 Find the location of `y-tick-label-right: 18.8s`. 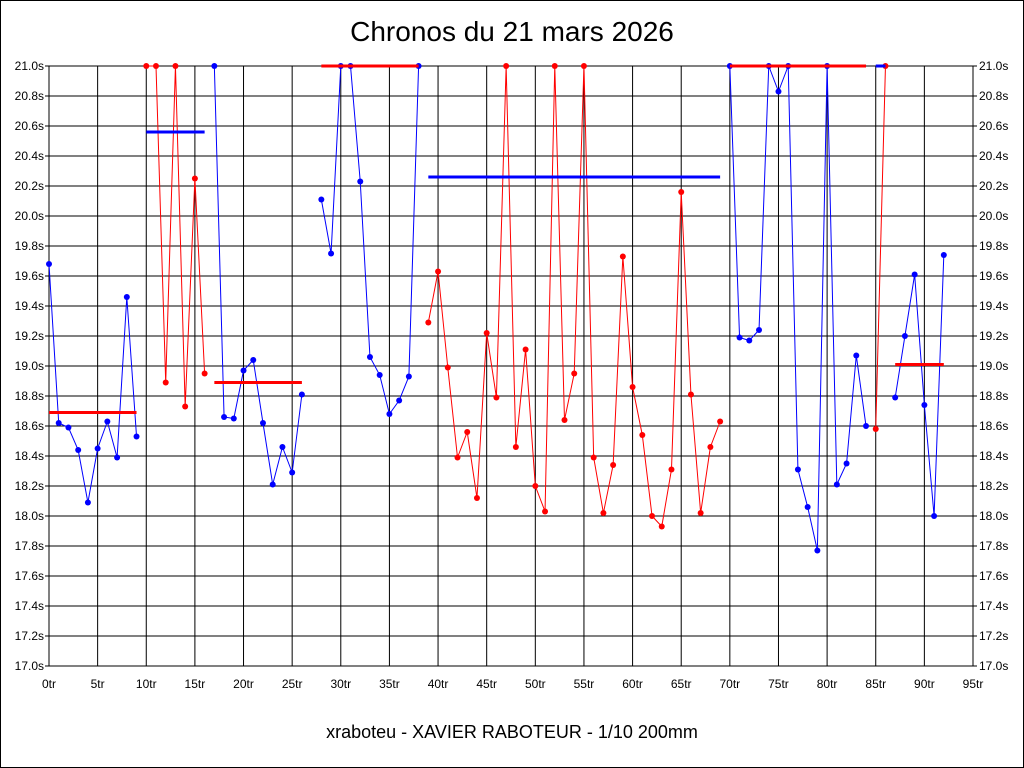

y-tick-label-right: 18.8s is located at coordinates (993, 396).